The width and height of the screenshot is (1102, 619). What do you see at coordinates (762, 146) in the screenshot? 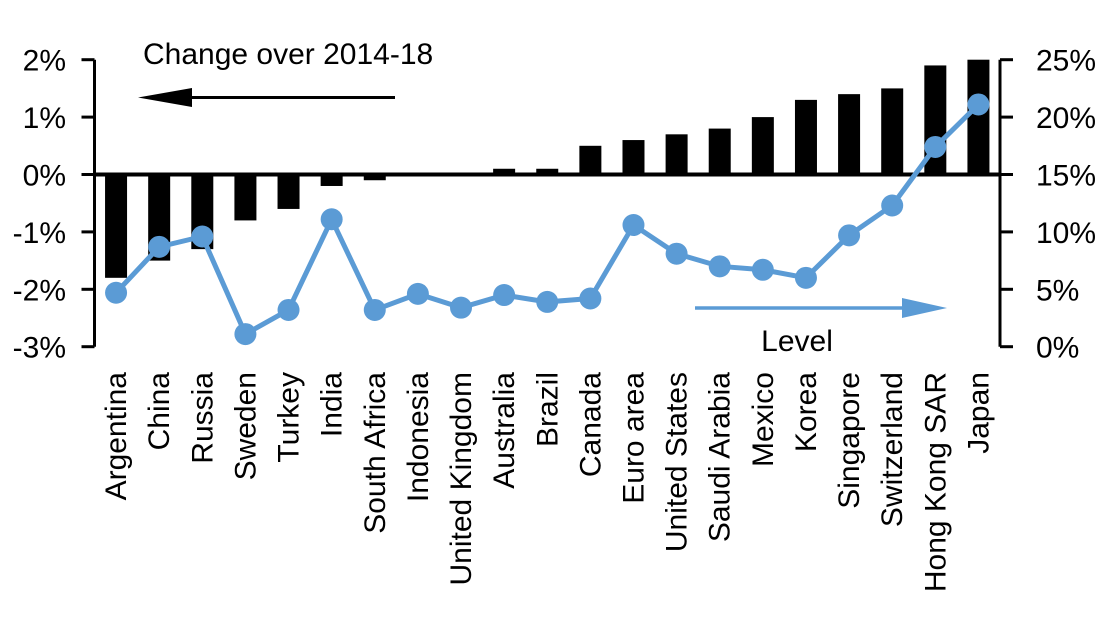
I see `bar-mexico` at bounding box center [762, 146].